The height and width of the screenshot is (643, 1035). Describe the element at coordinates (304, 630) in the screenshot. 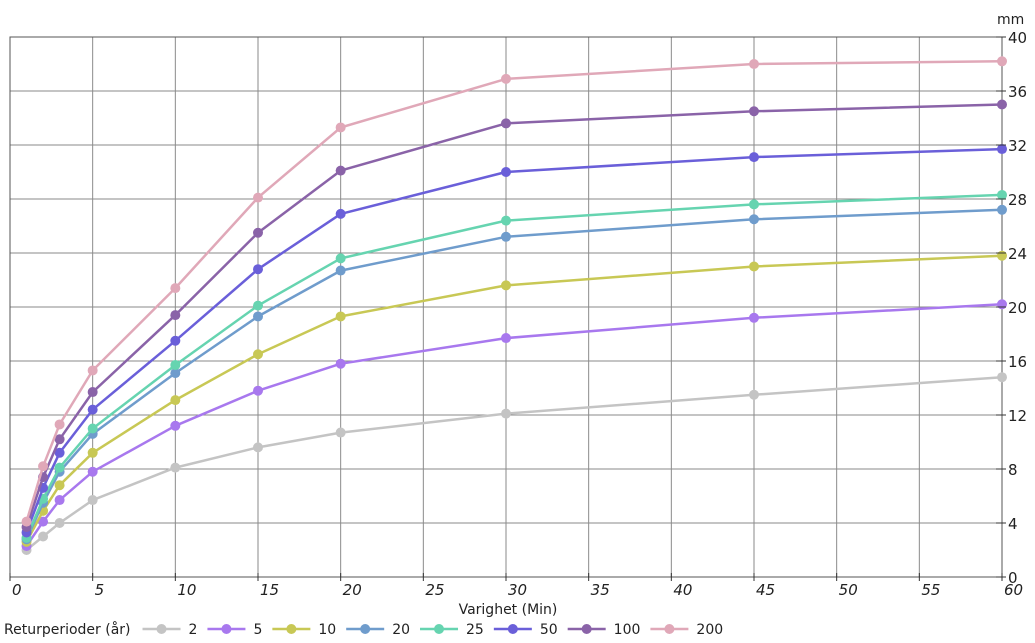

I see `legend-item-10: 10` at that location.